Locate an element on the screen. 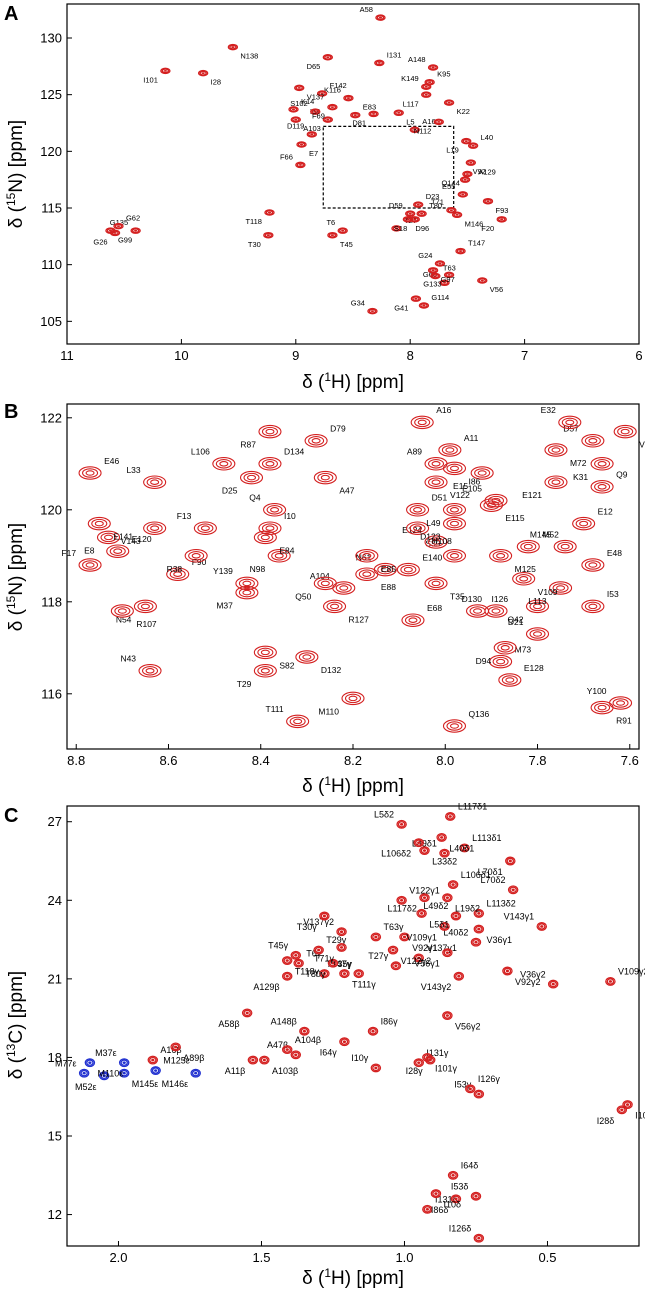 The height and width of the screenshot is (1290, 645). peak-label: I86δ is located at coordinates (440, 1210).